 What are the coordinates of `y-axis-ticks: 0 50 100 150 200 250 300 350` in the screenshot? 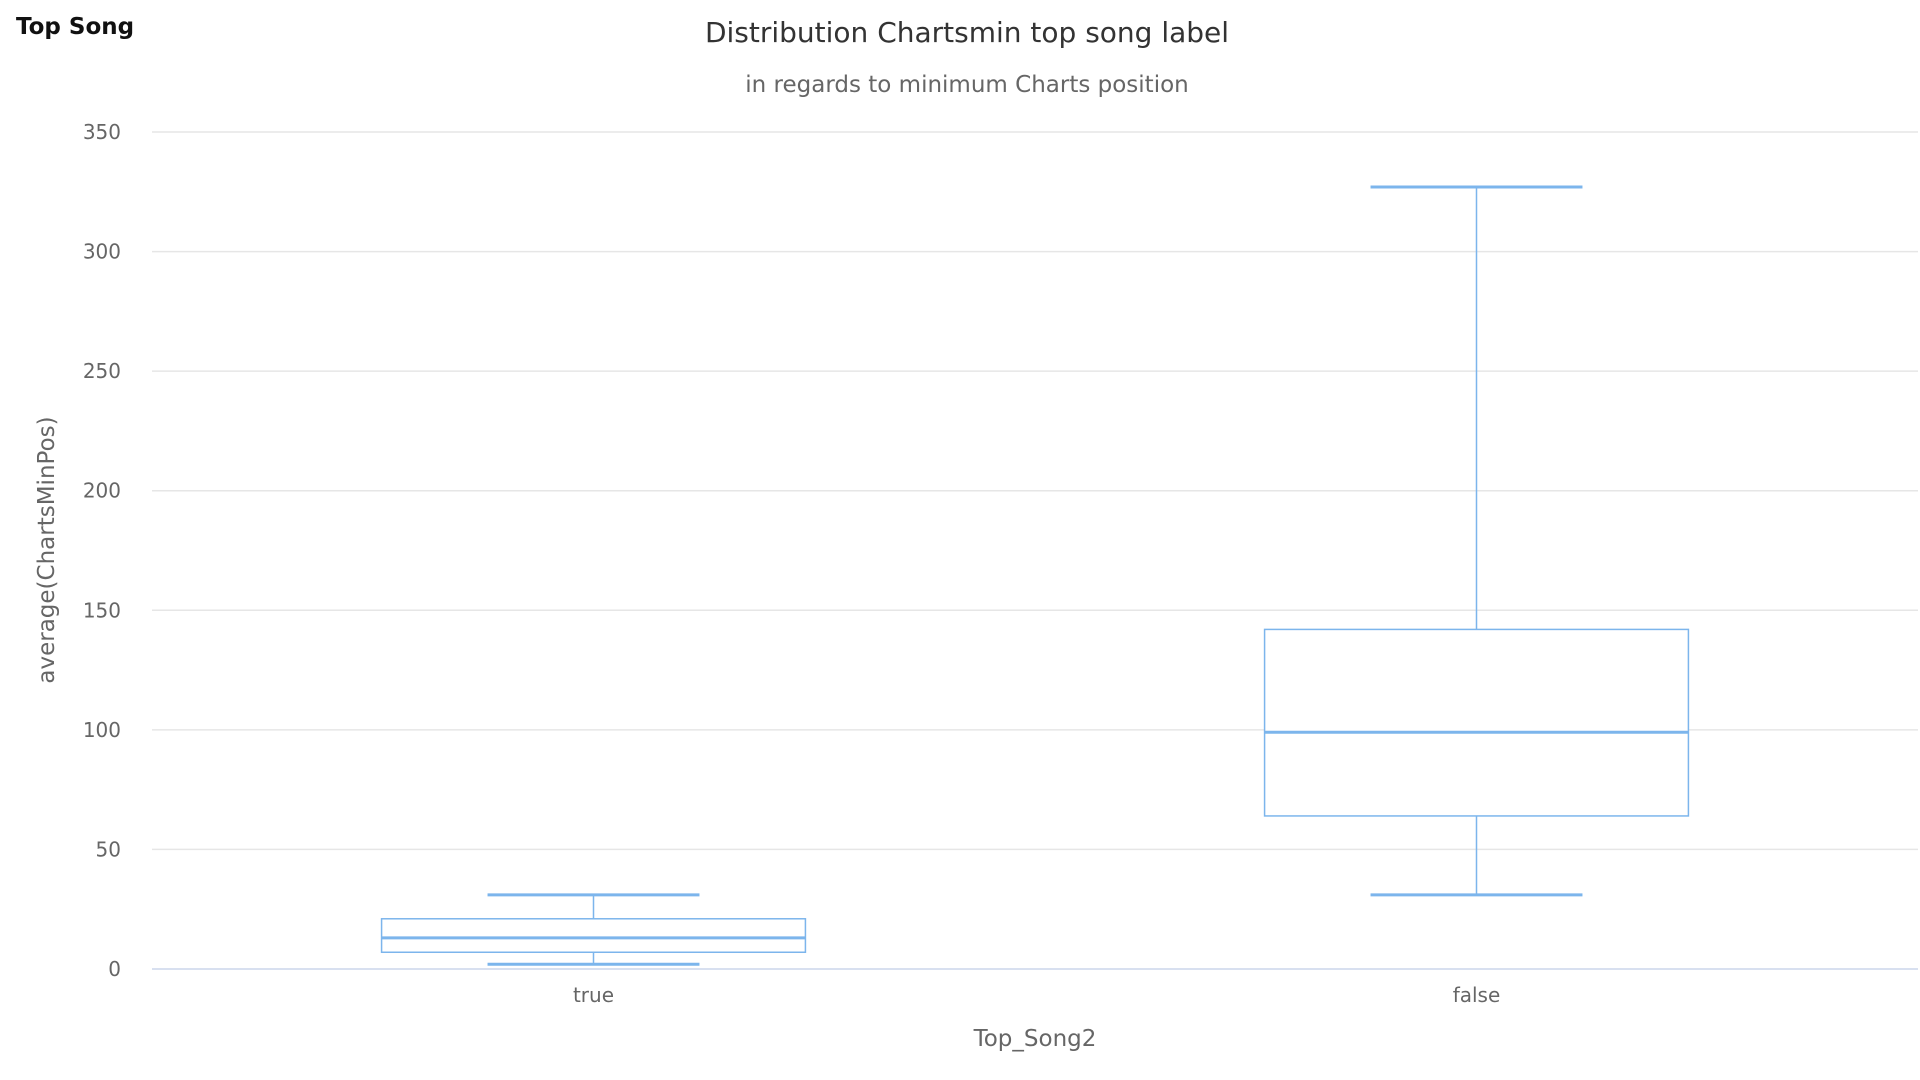 It's located at (102, 550).